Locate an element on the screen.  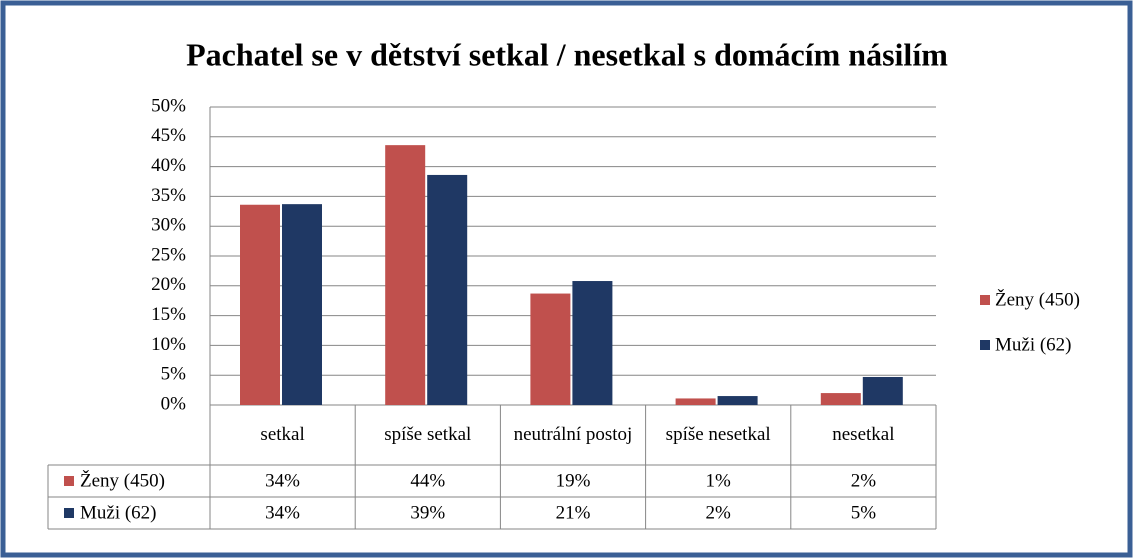
y-tick-label: 20% is located at coordinates (168, 284).